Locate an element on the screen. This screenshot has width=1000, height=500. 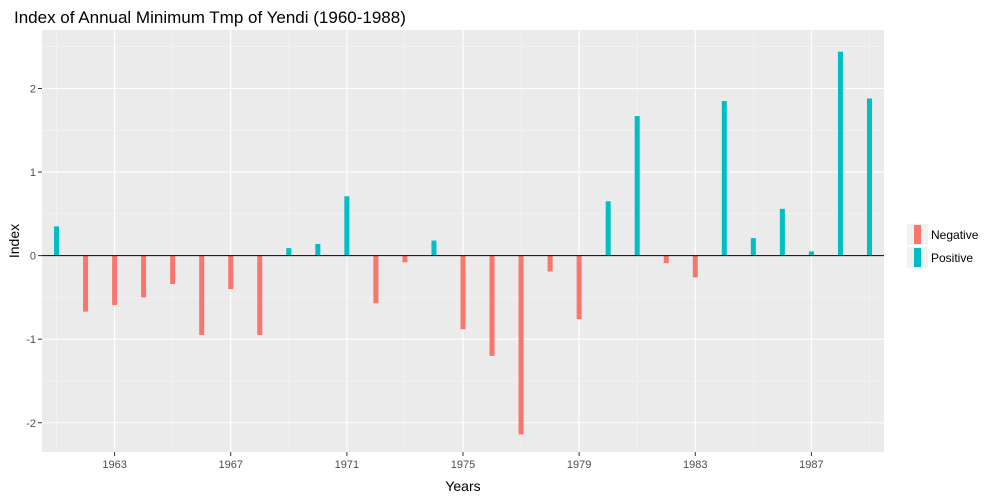
bar-1961 is located at coordinates (57, 241).